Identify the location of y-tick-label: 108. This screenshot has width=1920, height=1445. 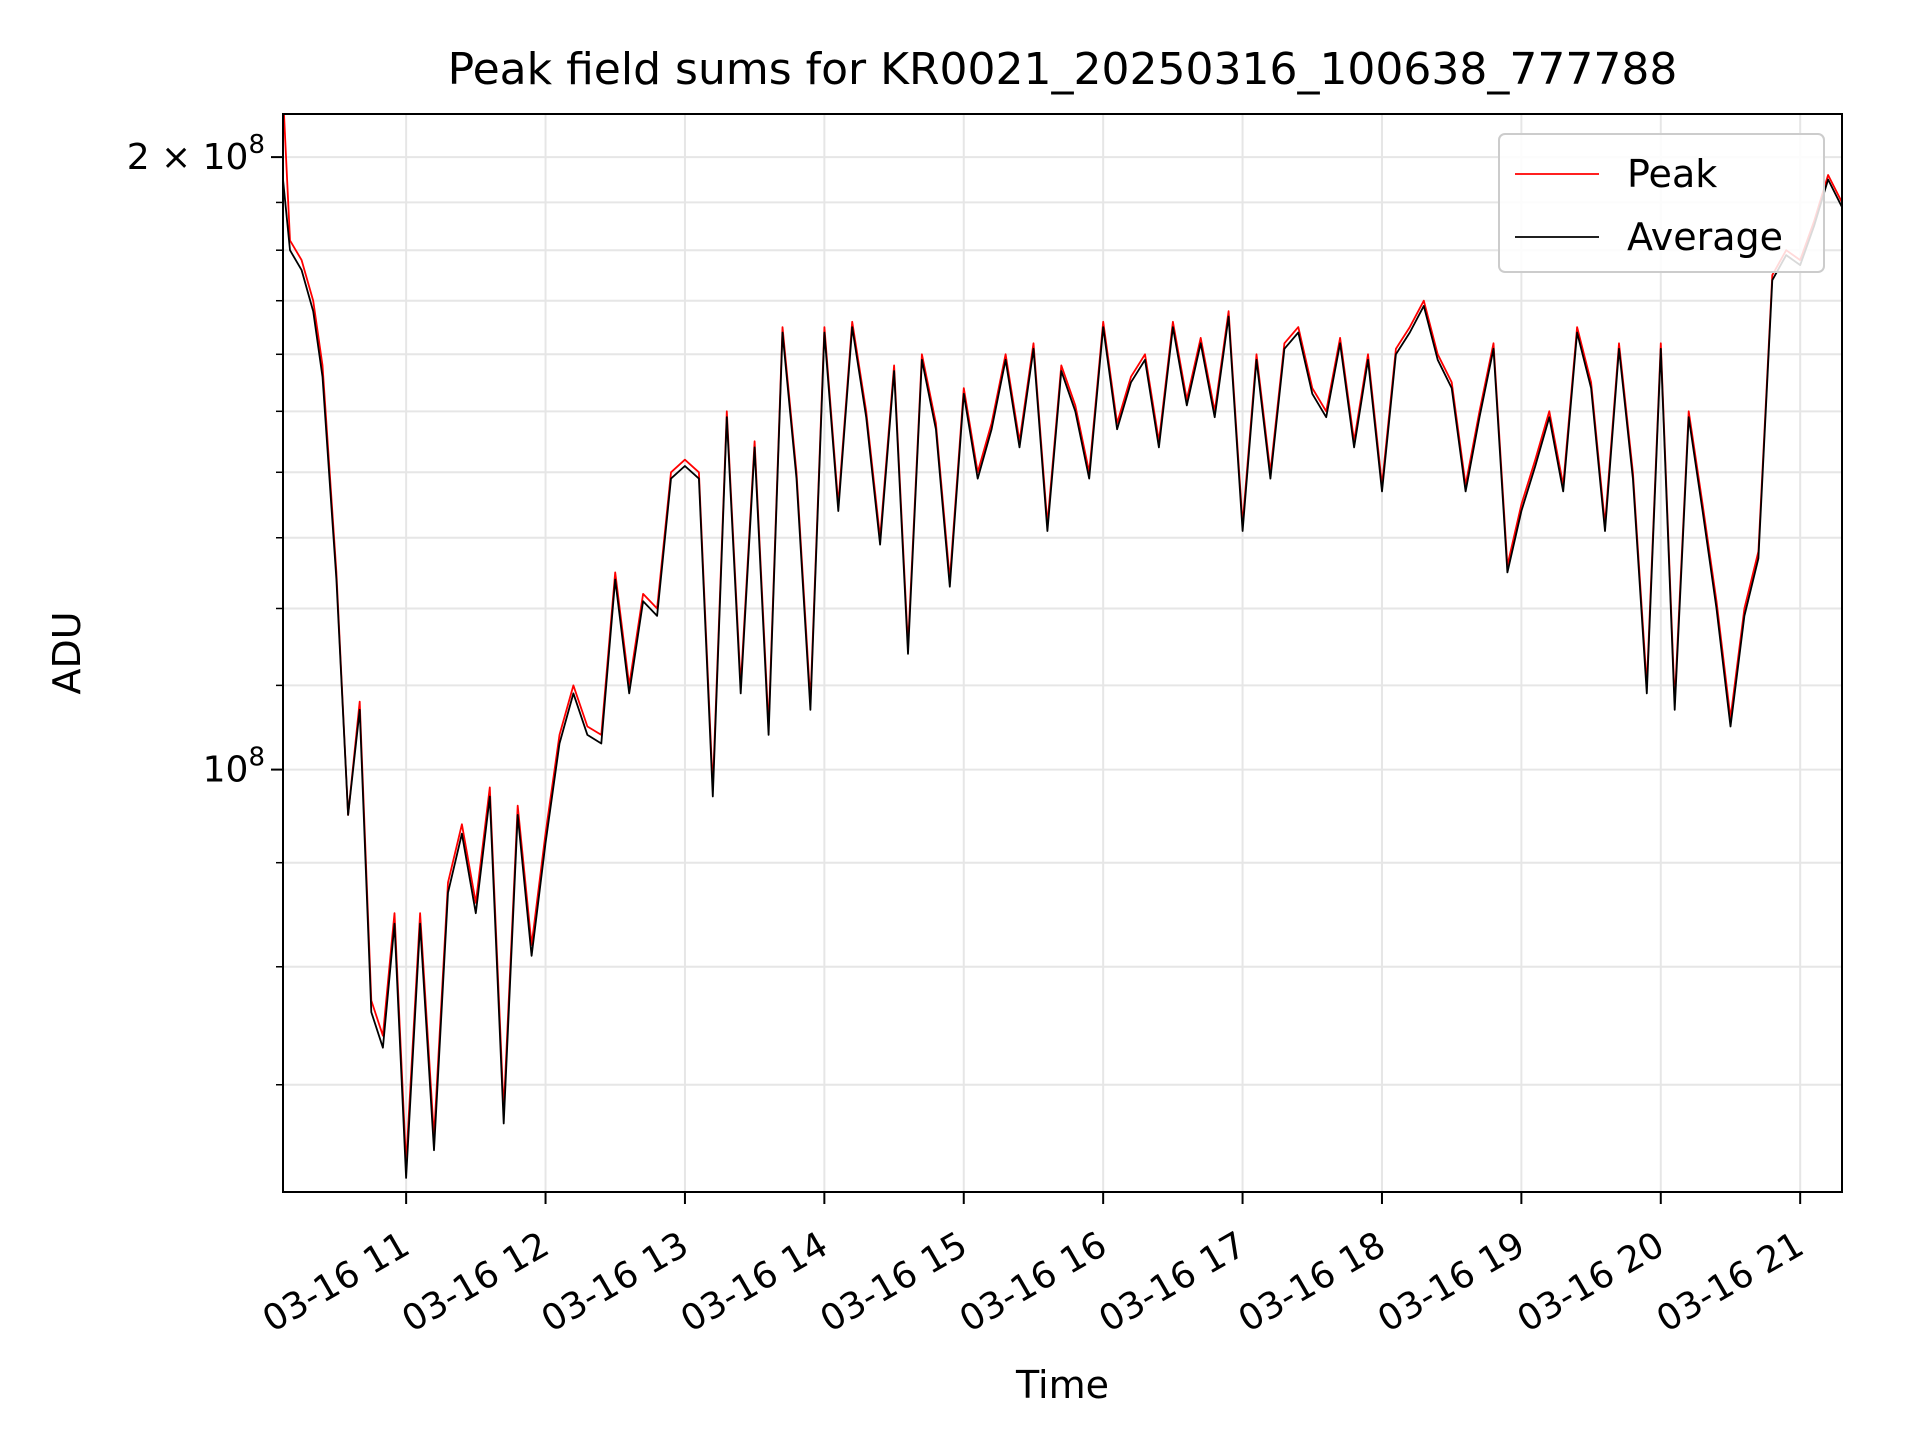
(234, 767).